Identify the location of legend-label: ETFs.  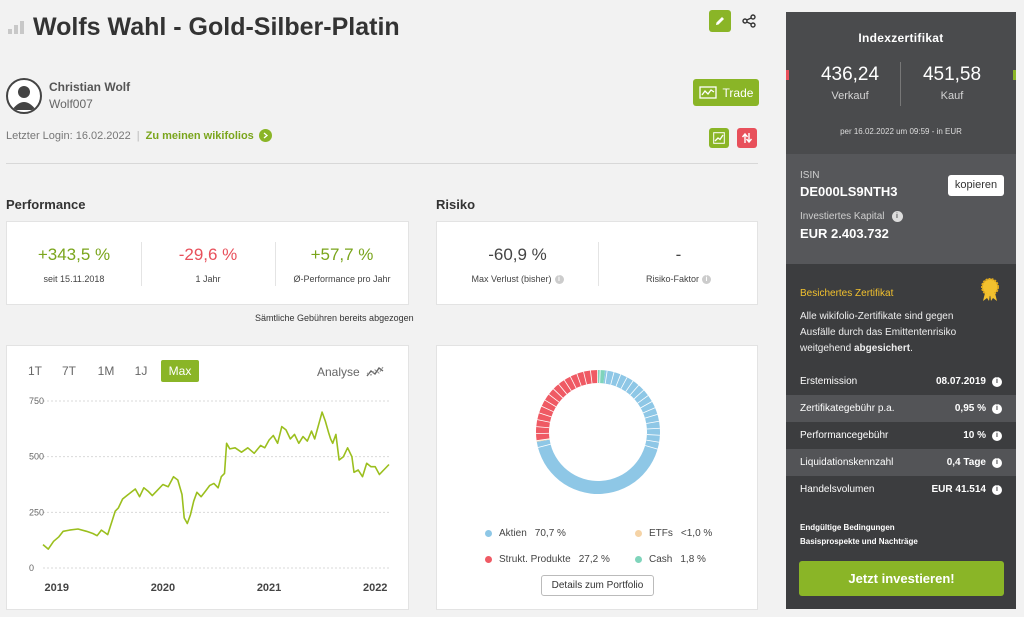
(661, 533).